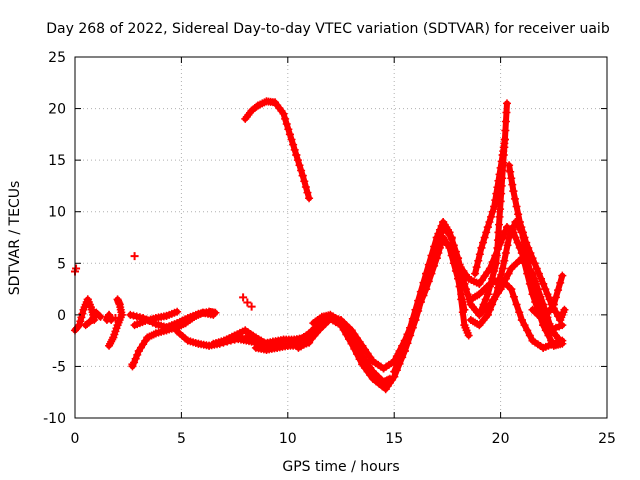 This screenshot has width=640, height=480. I want to click on y-tick-label: 10, so click(57, 213).